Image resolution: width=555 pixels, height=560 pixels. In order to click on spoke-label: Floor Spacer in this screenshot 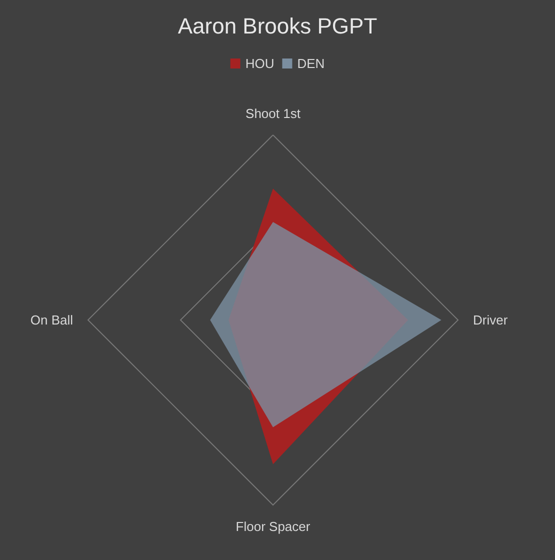, I will do `click(273, 526)`.